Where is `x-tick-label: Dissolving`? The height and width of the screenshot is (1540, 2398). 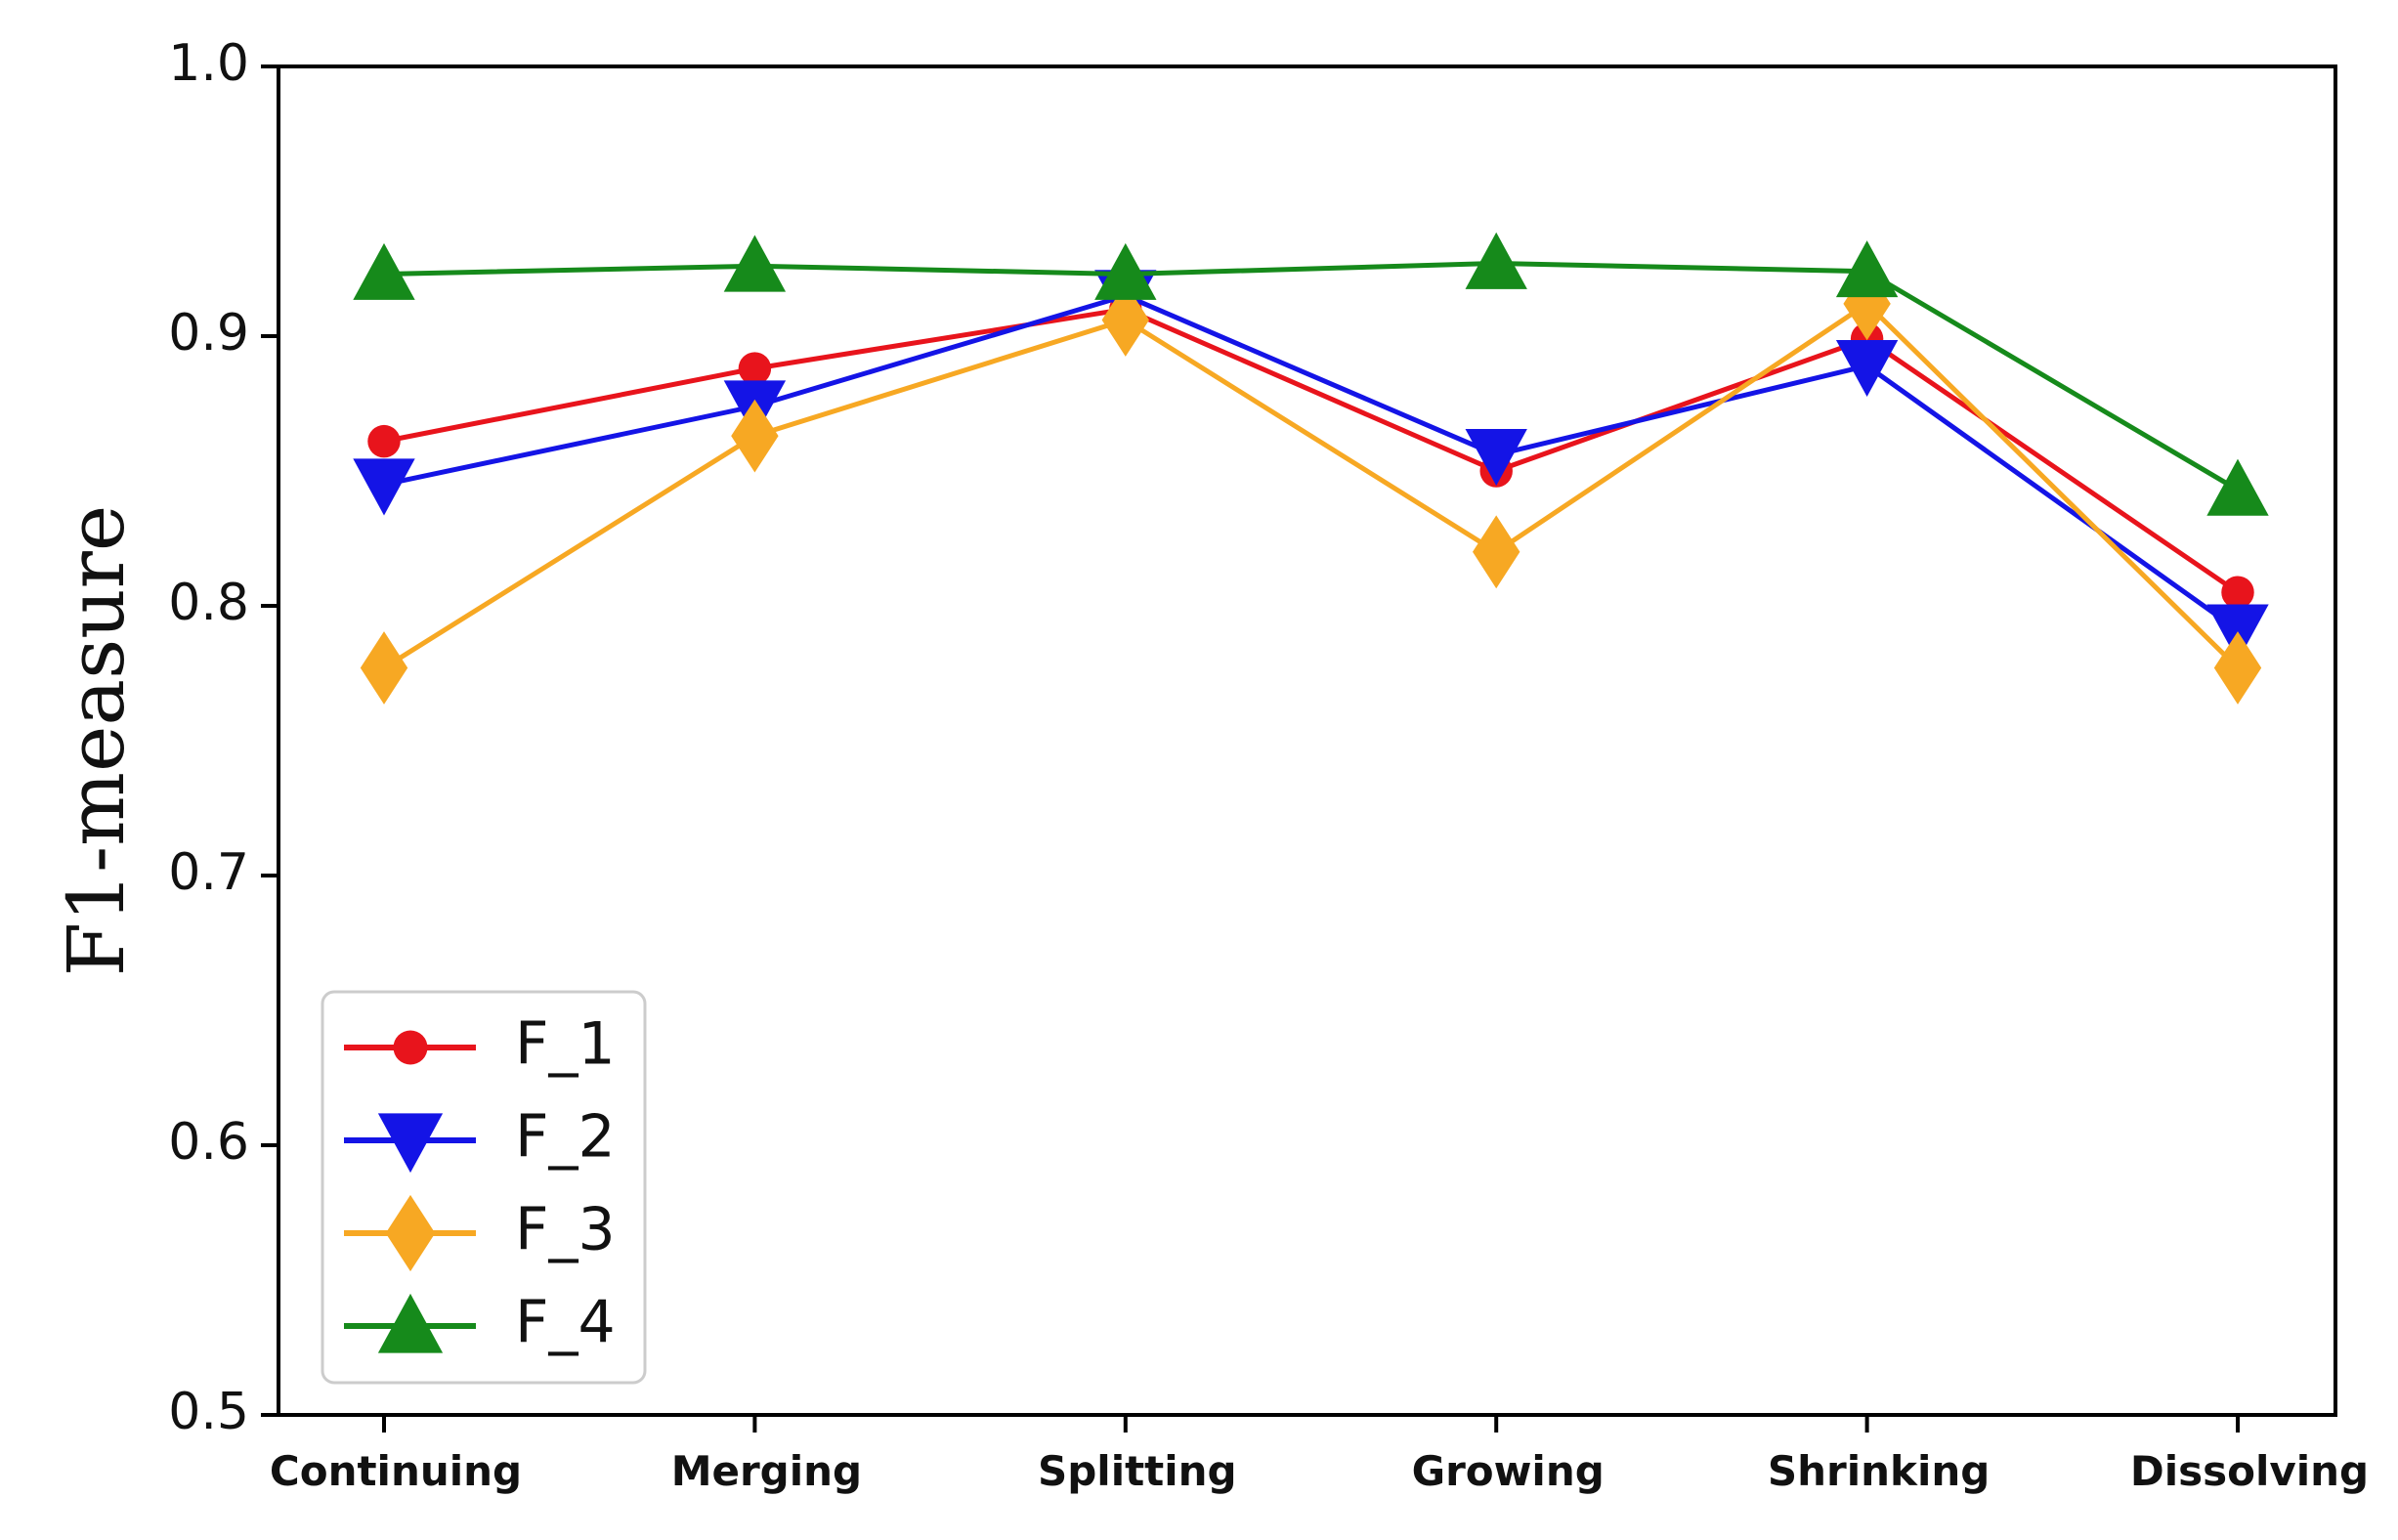
x-tick-label: Dissolving is located at coordinates (2249, 1471).